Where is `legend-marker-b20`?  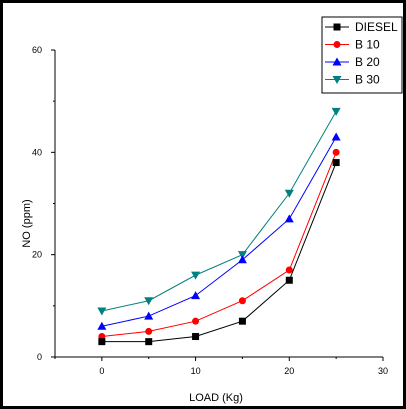 legend-marker-b20 is located at coordinates (337, 61).